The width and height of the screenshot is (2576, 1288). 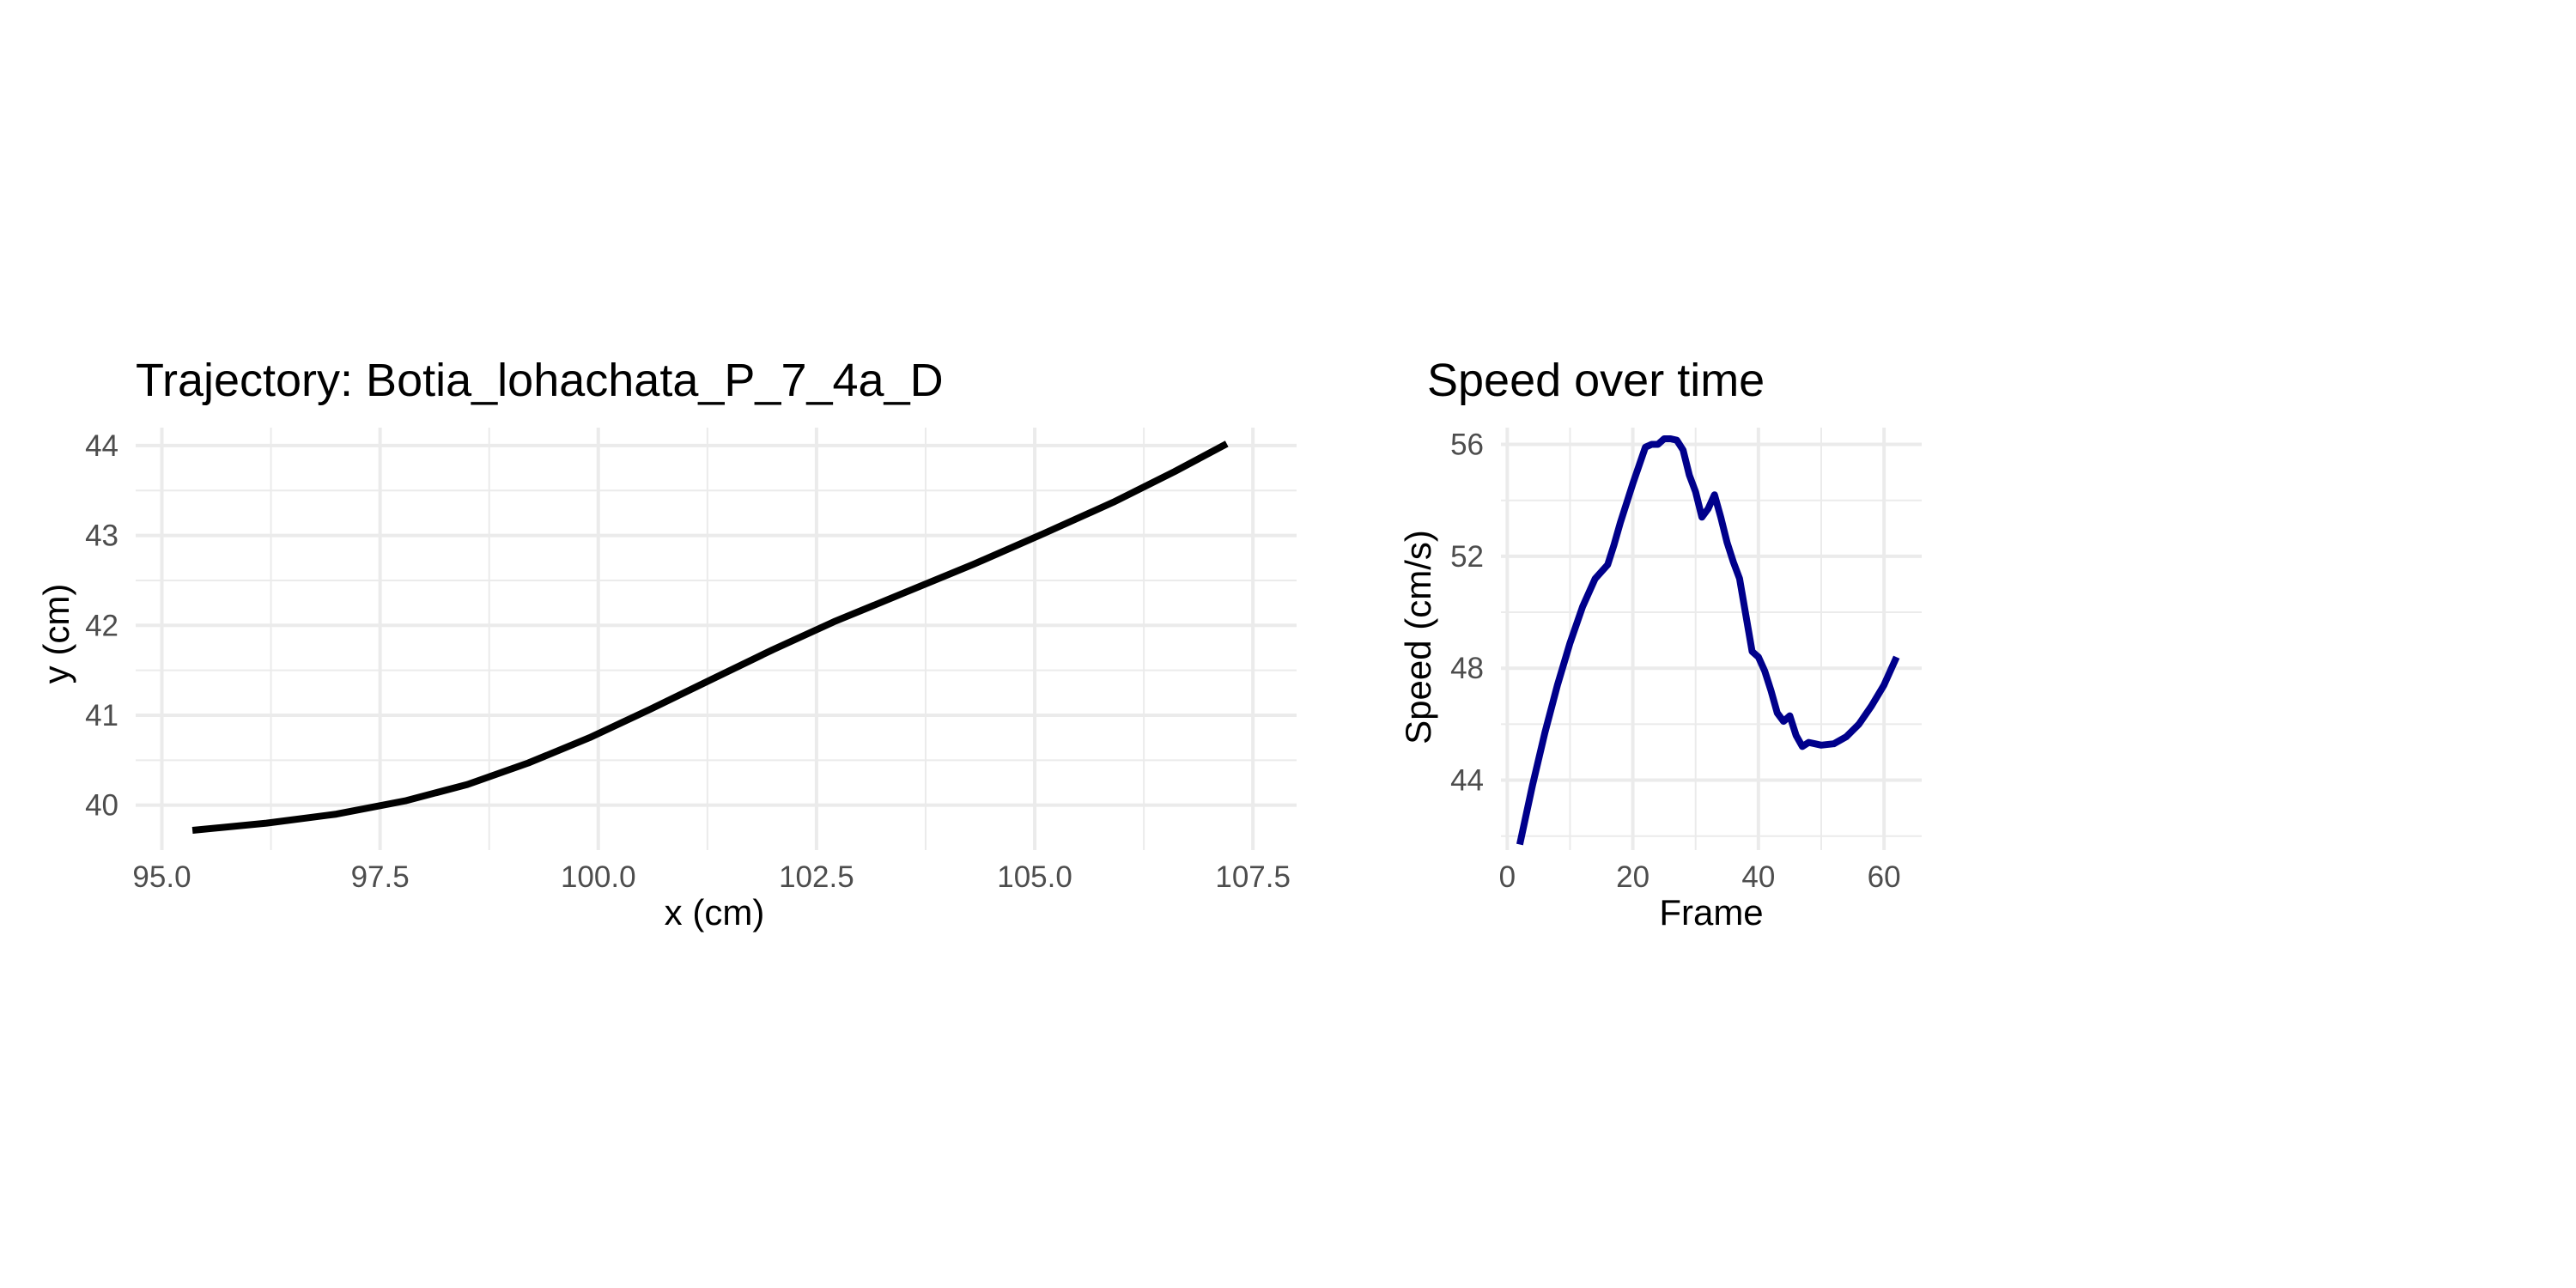 I want to click on trajectory-y-axis-label: y (cm), so click(x=56, y=634).